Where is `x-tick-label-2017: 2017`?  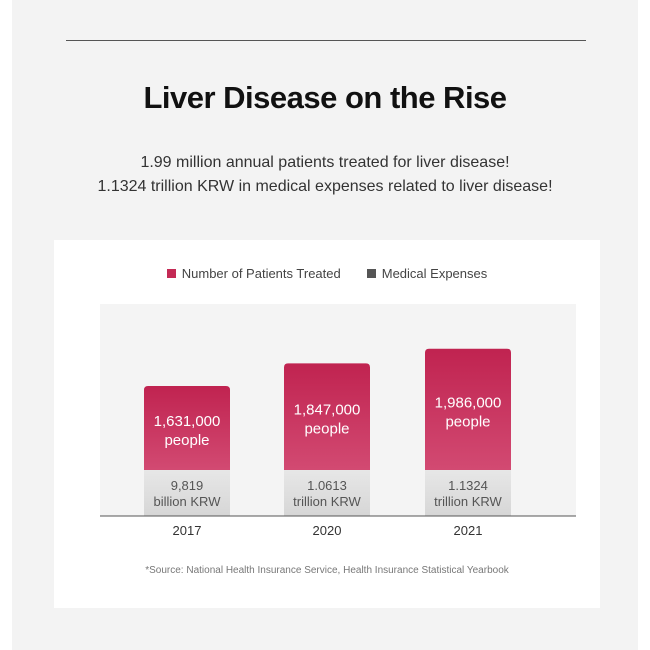 x-tick-label-2017: 2017 is located at coordinates (187, 530).